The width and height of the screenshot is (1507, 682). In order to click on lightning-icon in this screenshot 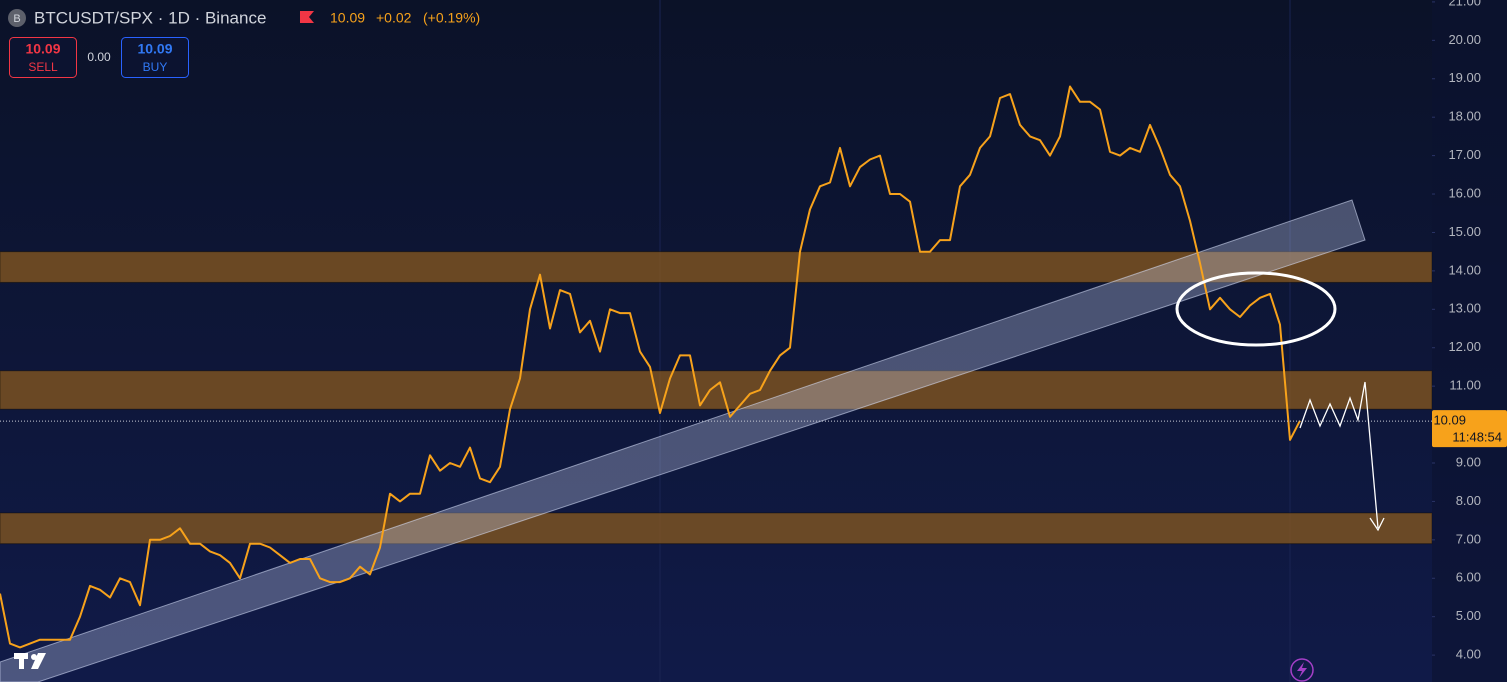, I will do `click(1302, 670)`.